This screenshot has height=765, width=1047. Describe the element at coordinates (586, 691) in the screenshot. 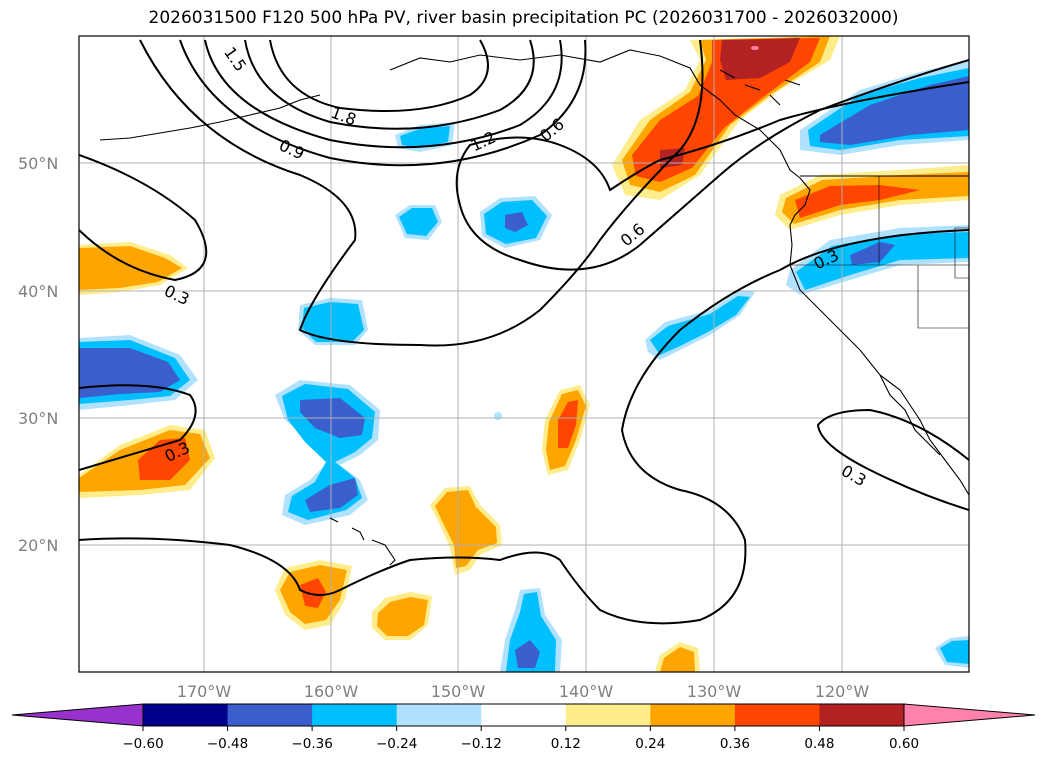

I see `lon-label: 140°W` at that location.